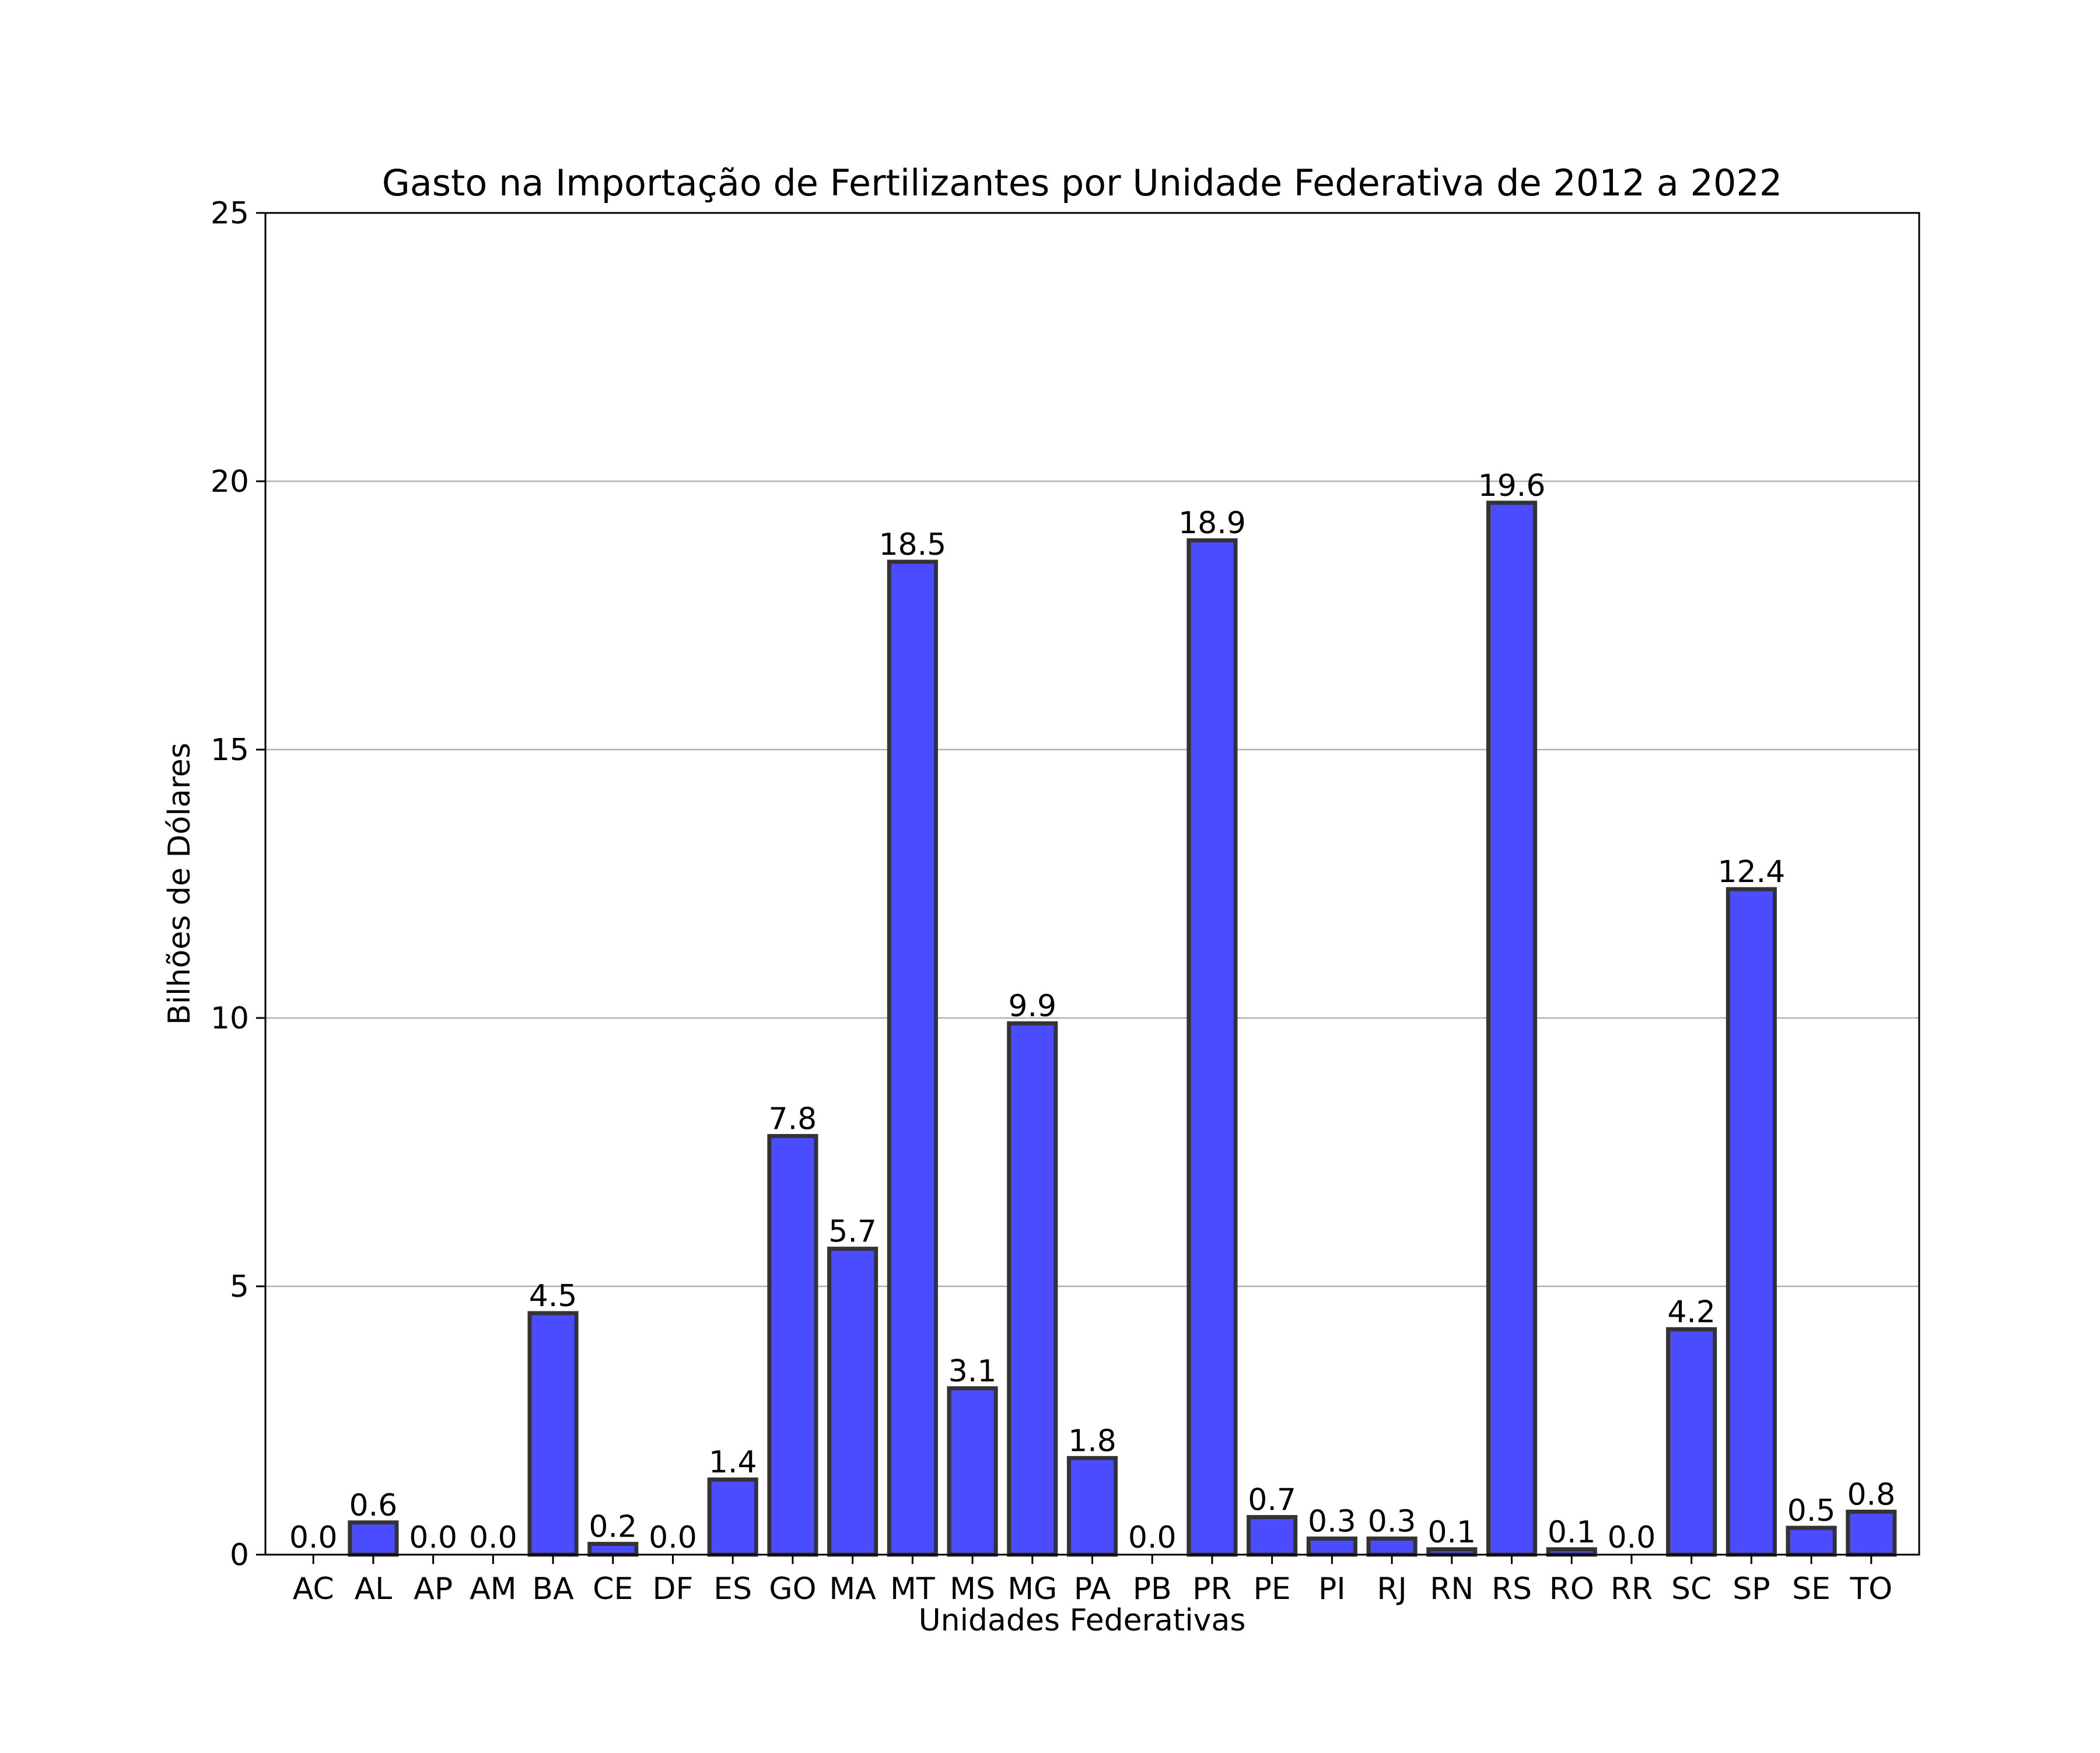 This screenshot has height=1753, width=2100. Describe the element at coordinates (239, 1286) in the screenshot. I see `y-tick-label: 5` at that location.